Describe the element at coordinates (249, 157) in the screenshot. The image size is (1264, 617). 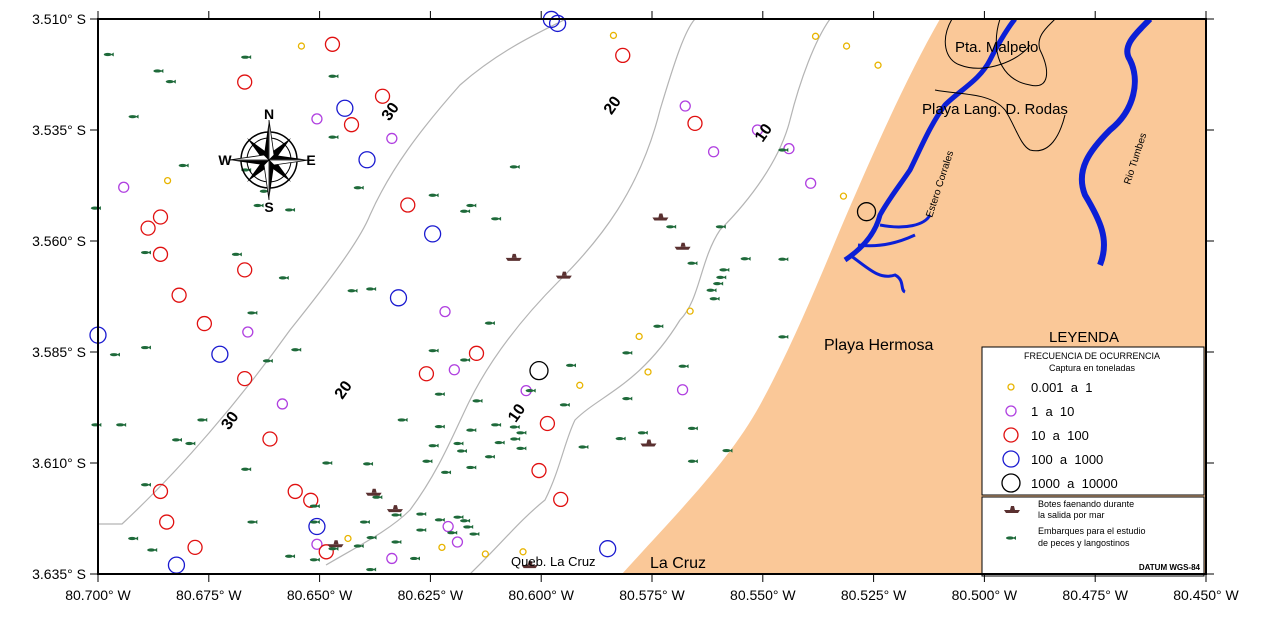
I see `compass-west-half` at that location.